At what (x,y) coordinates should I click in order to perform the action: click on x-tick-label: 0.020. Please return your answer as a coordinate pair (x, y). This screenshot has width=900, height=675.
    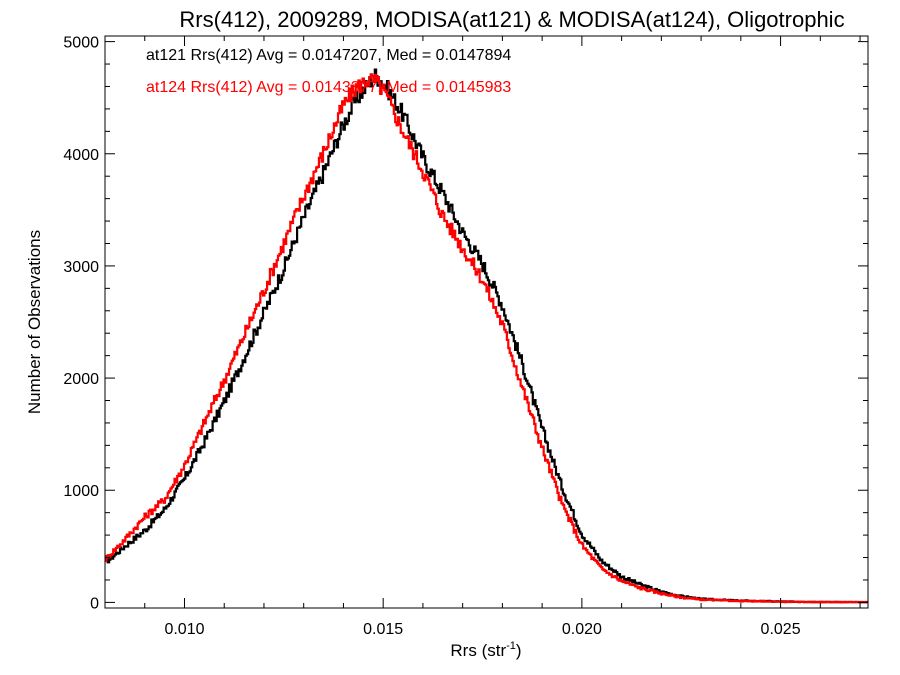
    Looking at the image, I should click on (582, 629).